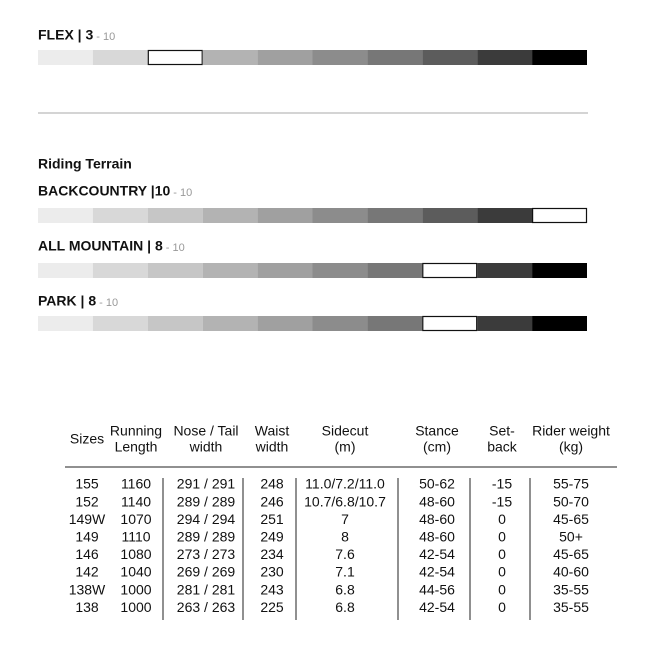 This screenshot has width=650, height=650. What do you see at coordinates (571, 447) in the screenshot?
I see `column-header: (kg)` at bounding box center [571, 447].